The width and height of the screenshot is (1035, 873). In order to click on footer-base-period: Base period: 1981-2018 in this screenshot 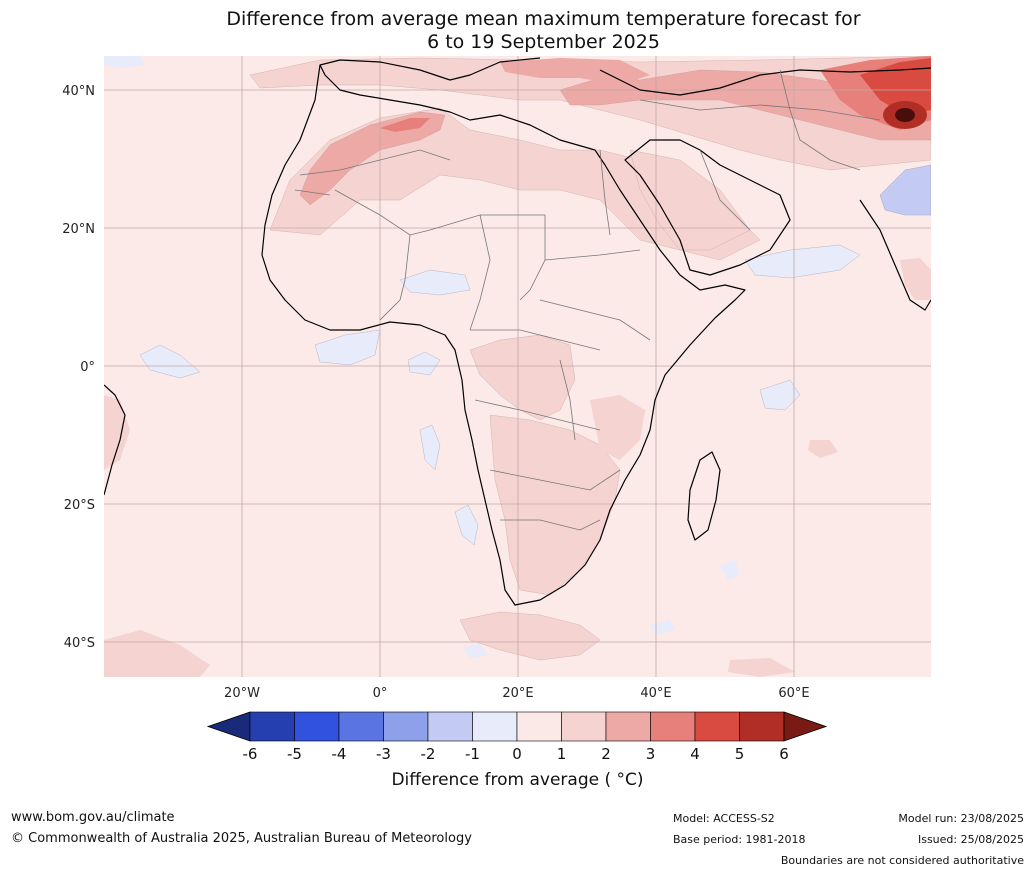, I will do `click(739, 839)`.